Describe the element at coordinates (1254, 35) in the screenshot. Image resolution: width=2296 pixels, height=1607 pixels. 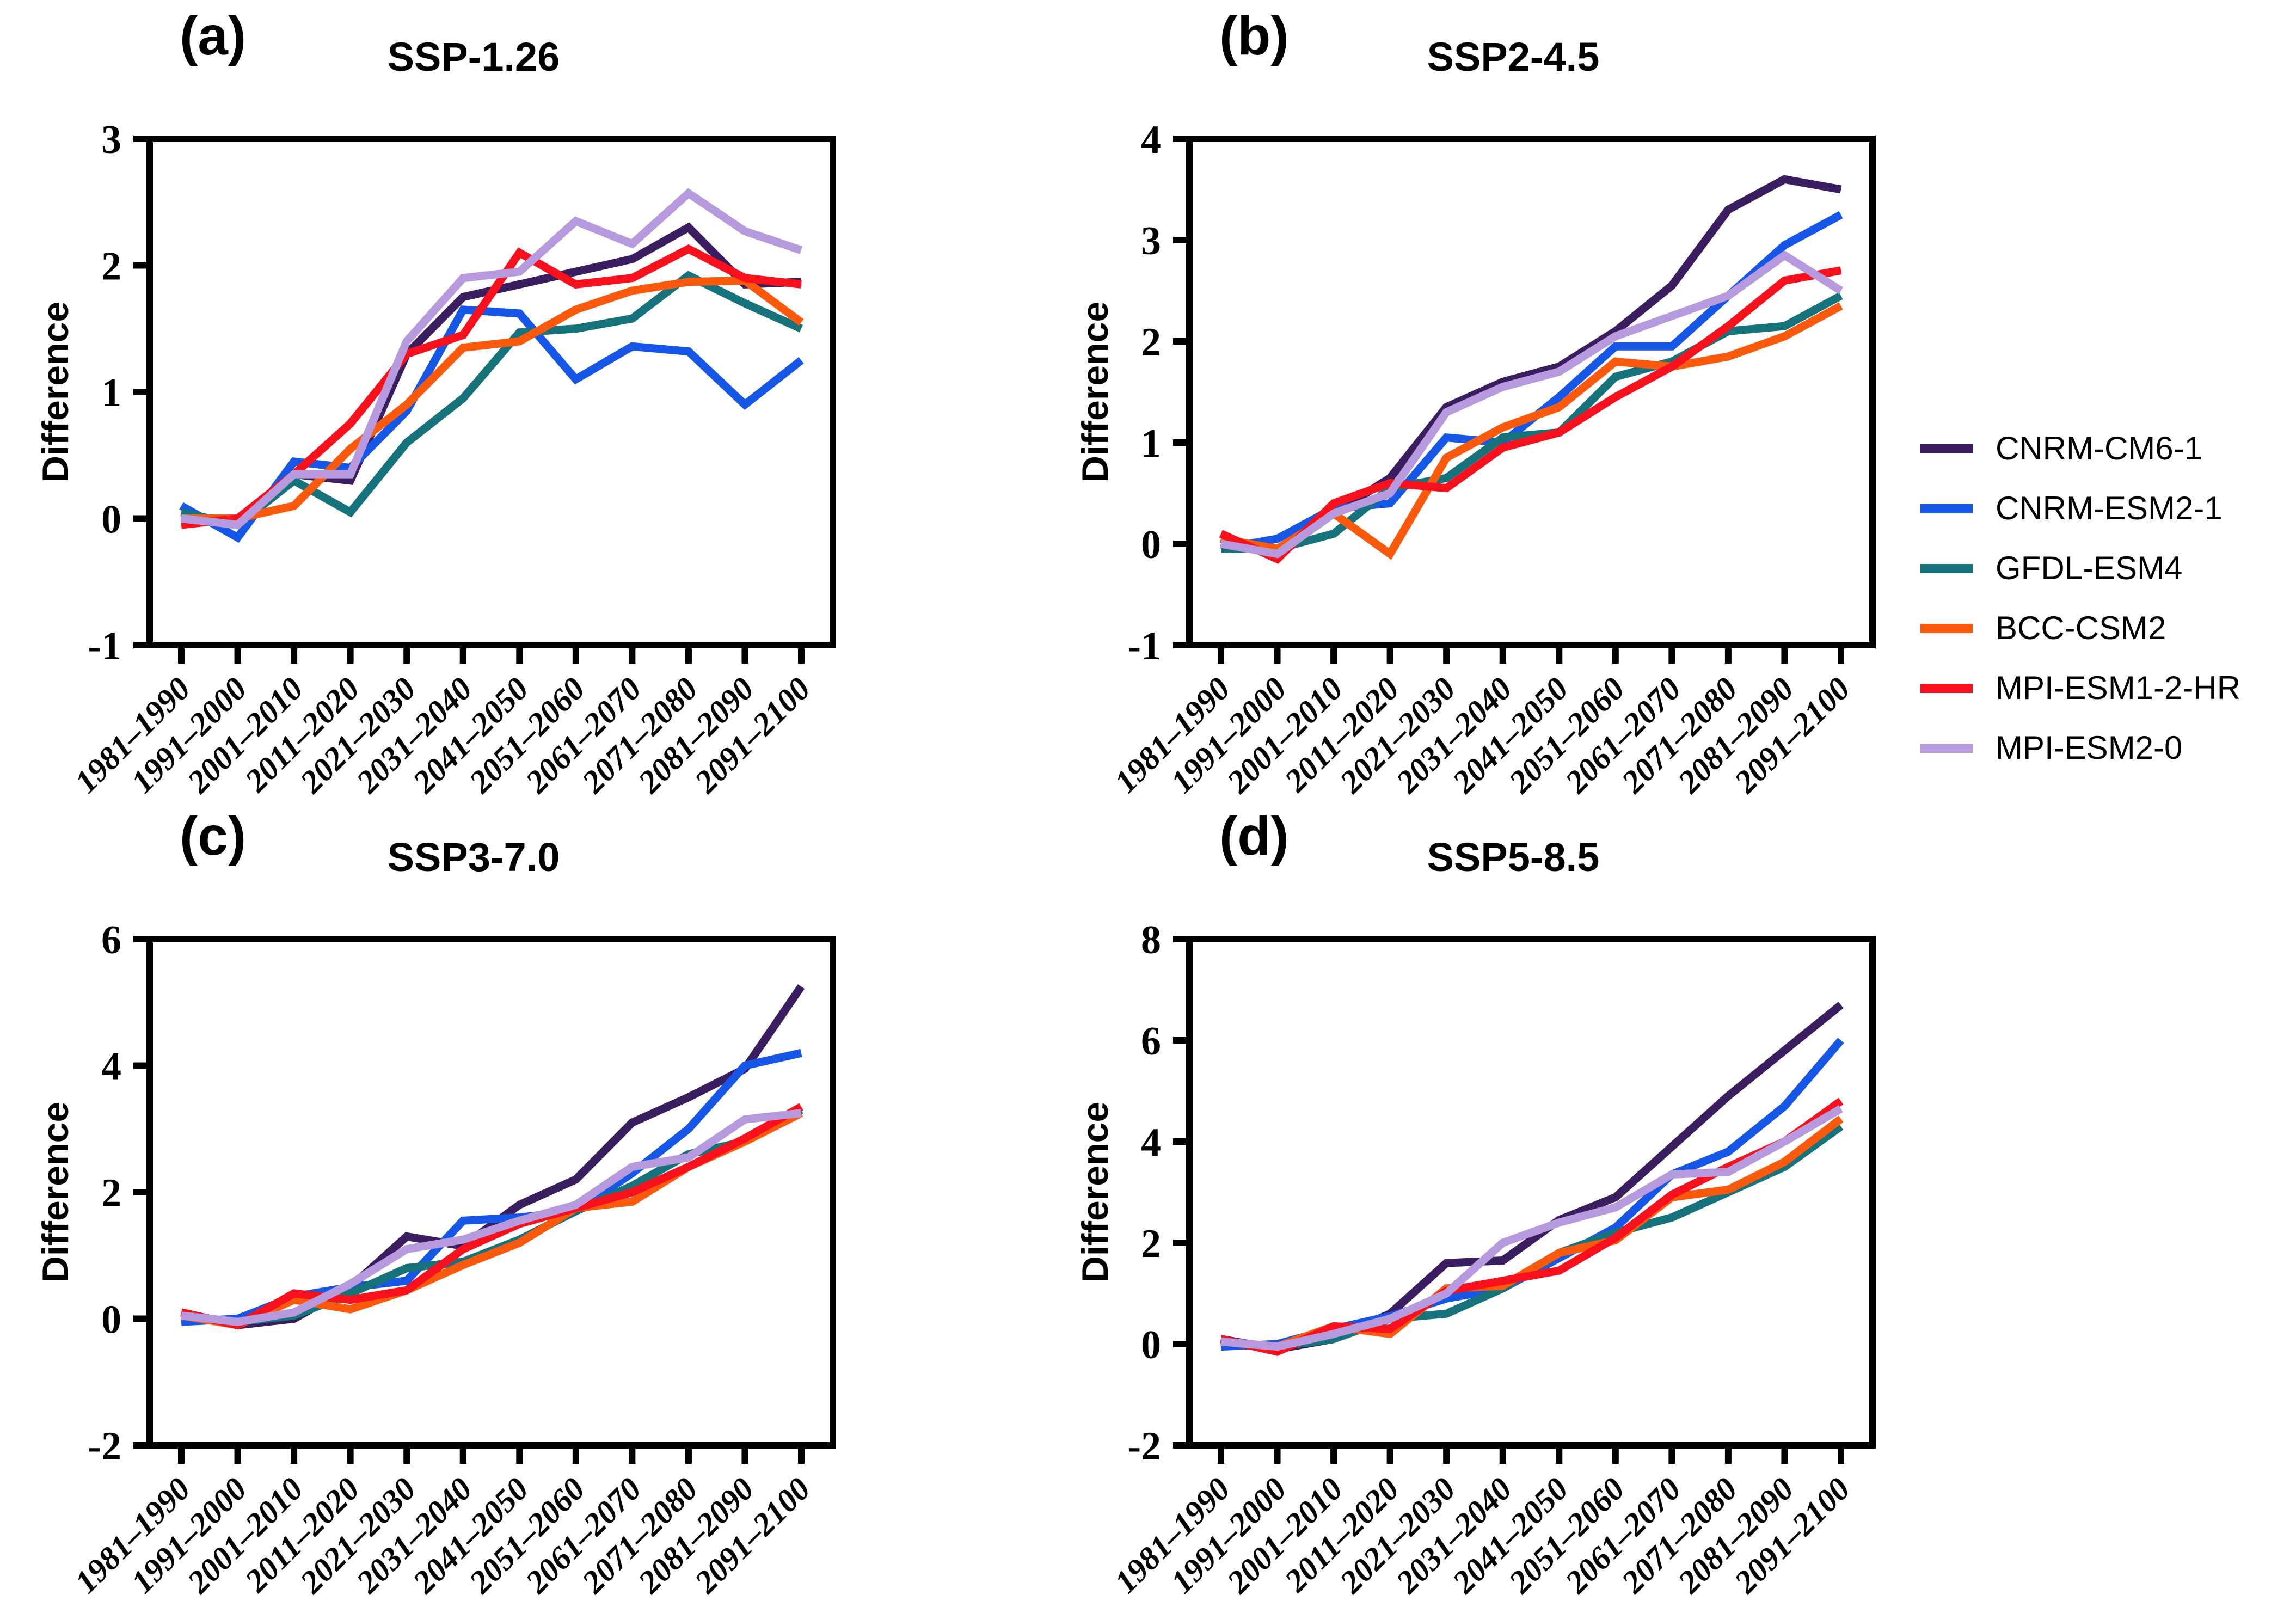
I see `panel-b-label: (b)` at that location.